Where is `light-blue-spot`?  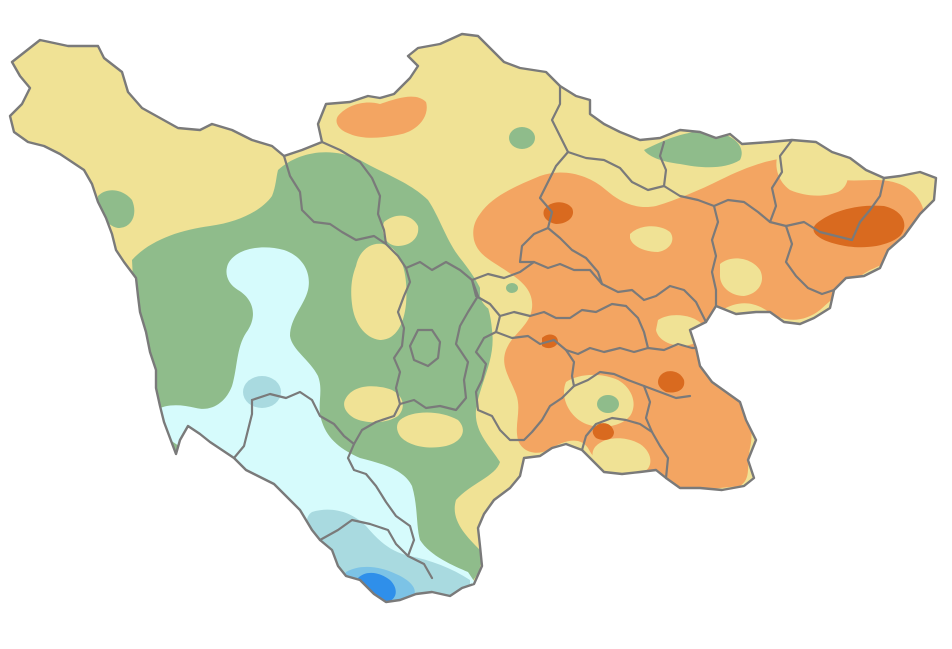 light-blue-spot is located at coordinates (262, 392).